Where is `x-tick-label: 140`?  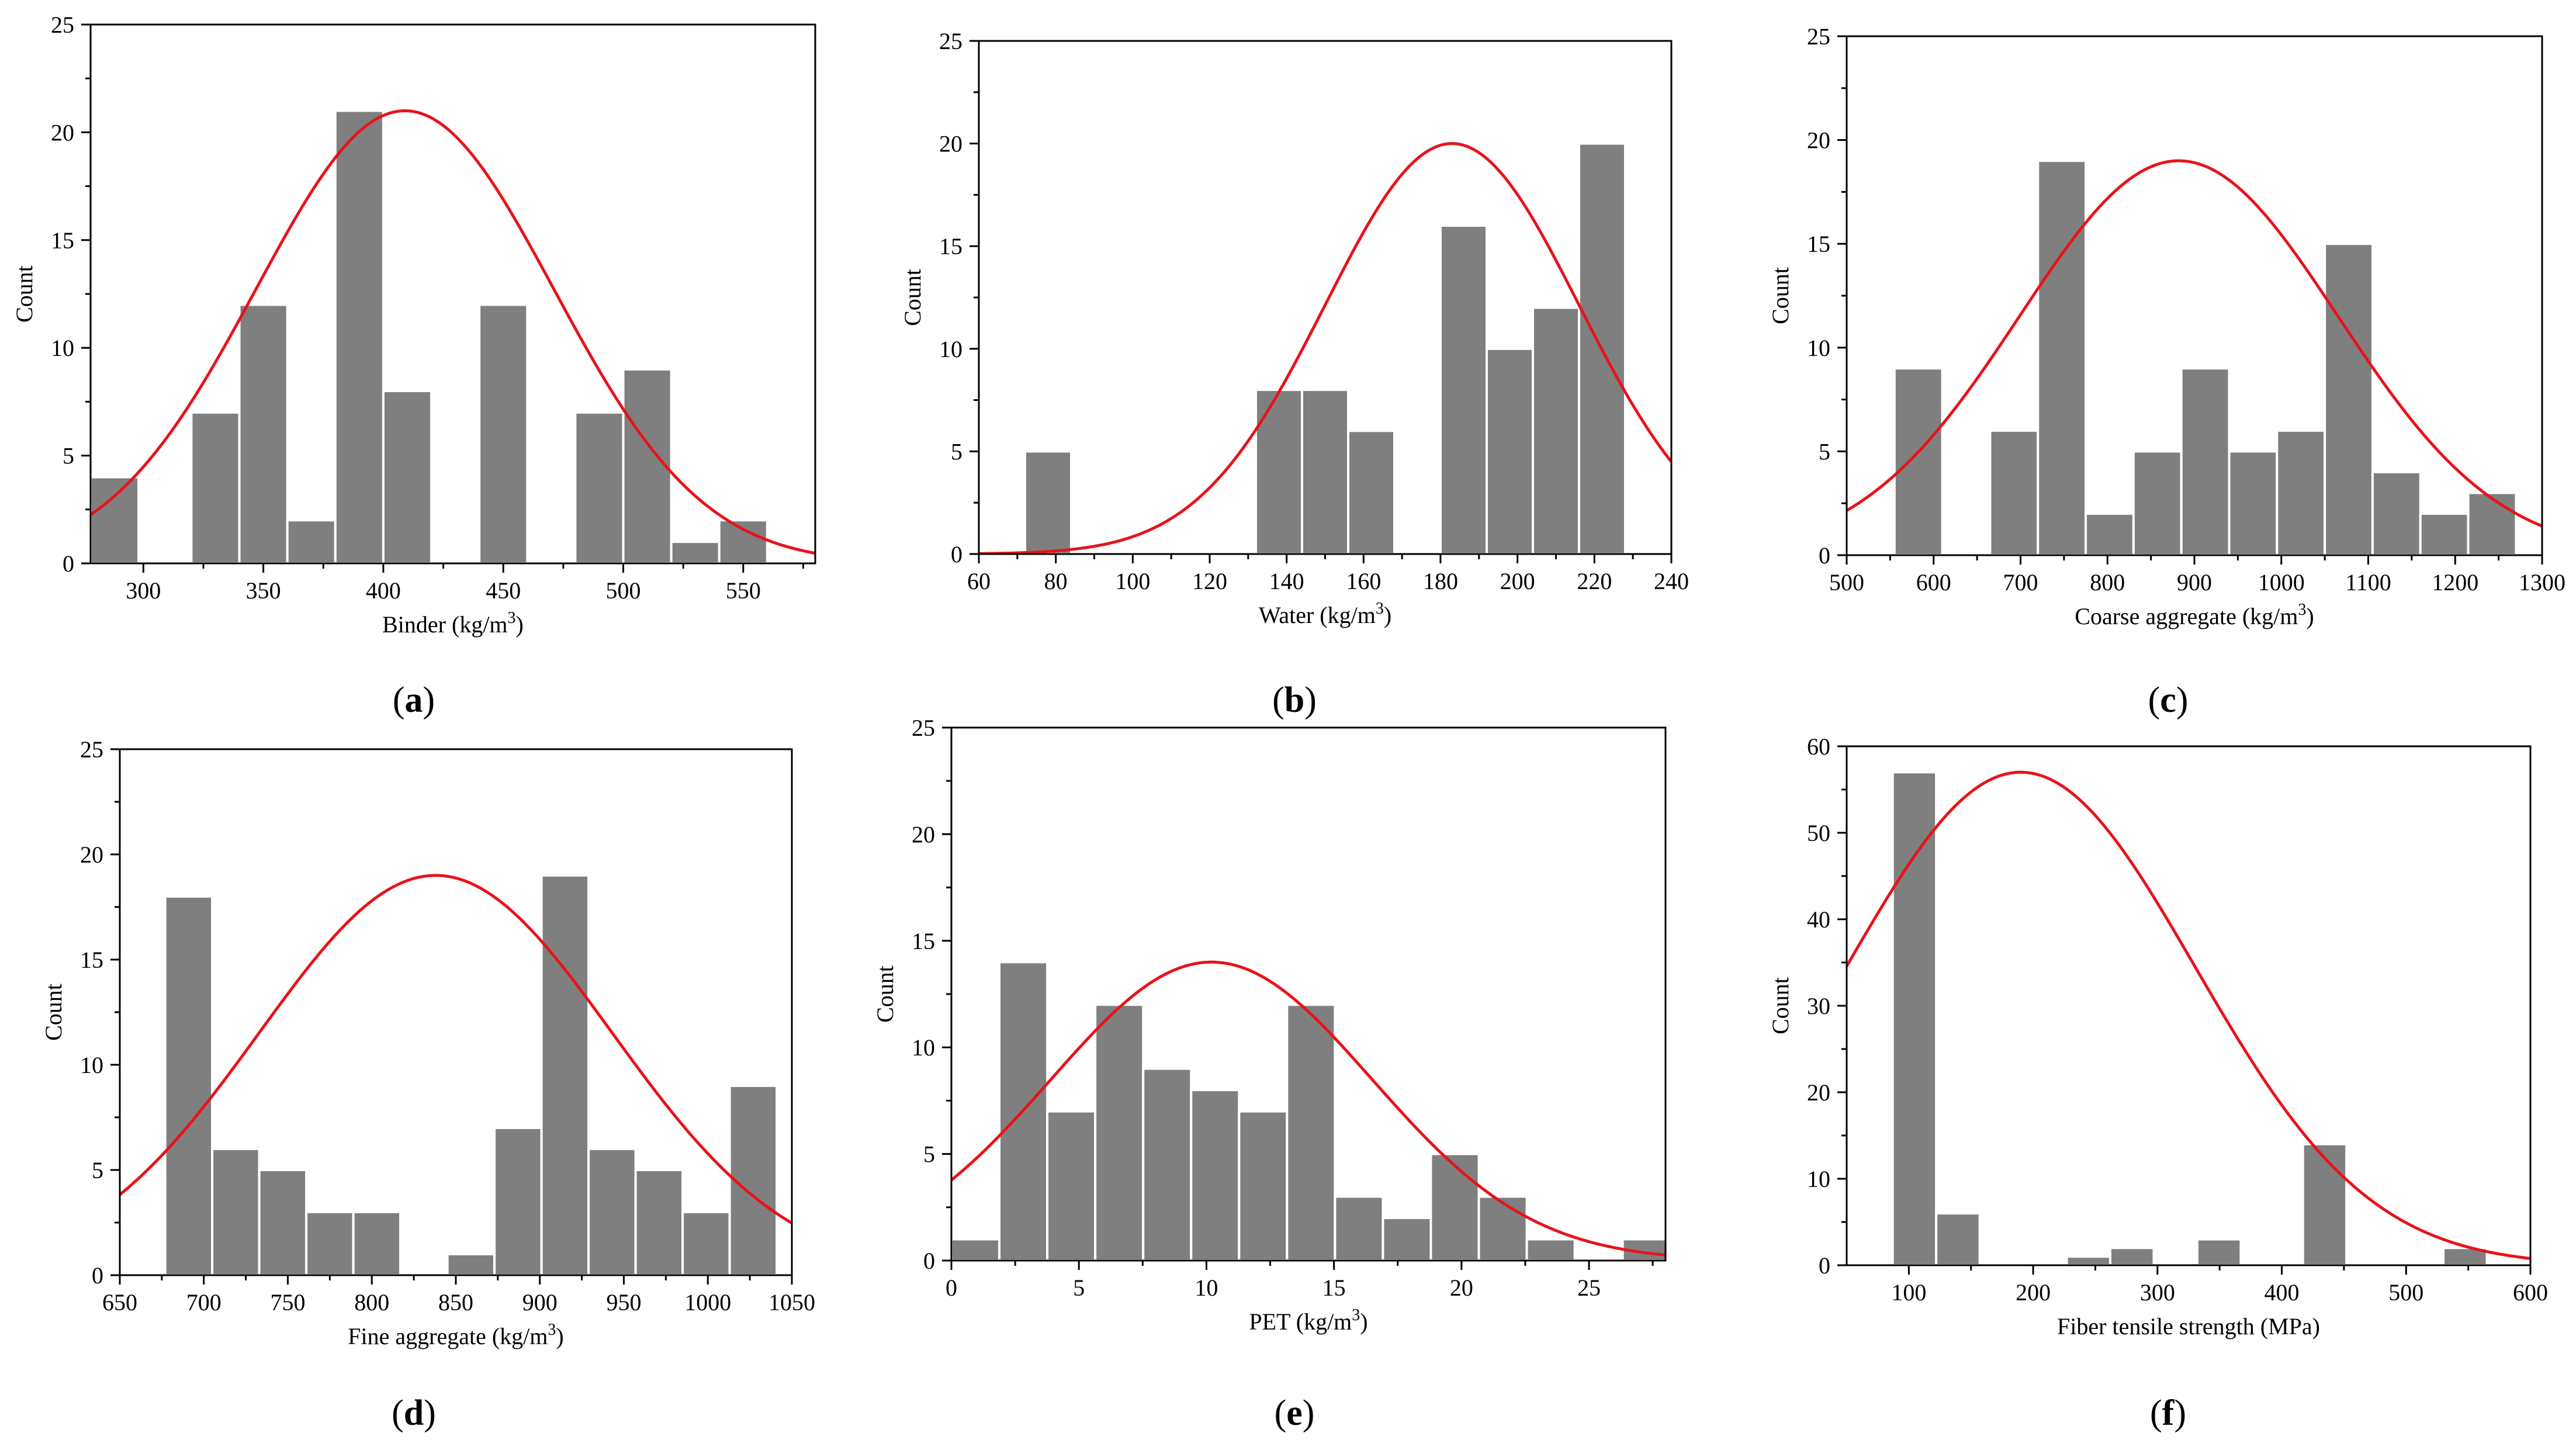
x-tick-label: 140 is located at coordinates (1287, 581).